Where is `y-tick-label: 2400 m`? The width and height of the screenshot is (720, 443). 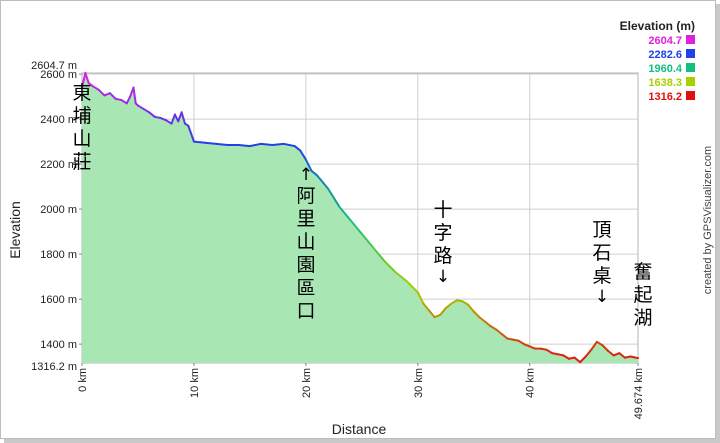
y-tick-label: 2400 m is located at coordinates (58, 120).